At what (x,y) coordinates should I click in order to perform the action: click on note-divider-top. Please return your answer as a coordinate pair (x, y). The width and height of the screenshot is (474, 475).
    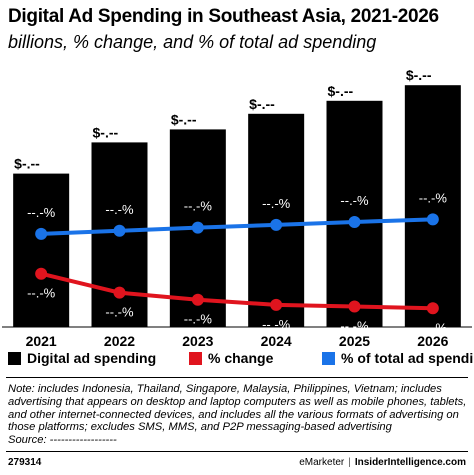
    Looking at the image, I should click on (237, 377).